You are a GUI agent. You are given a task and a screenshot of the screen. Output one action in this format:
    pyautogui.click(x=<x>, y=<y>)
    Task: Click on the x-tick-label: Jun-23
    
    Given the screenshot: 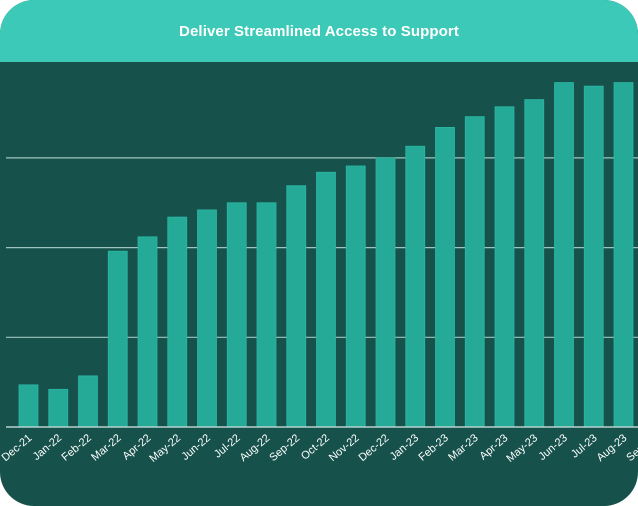 What is the action you would take?
    pyautogui.click(x=552, y=447)
    